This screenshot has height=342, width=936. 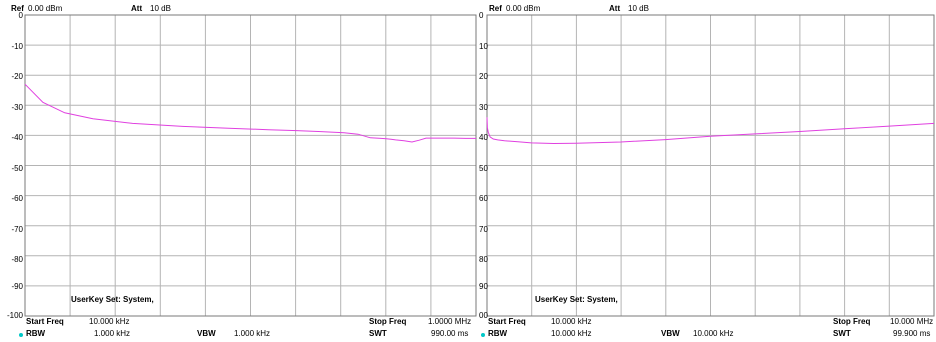 I want to click on y-tick-label: 10, so click(x=483, y=46).